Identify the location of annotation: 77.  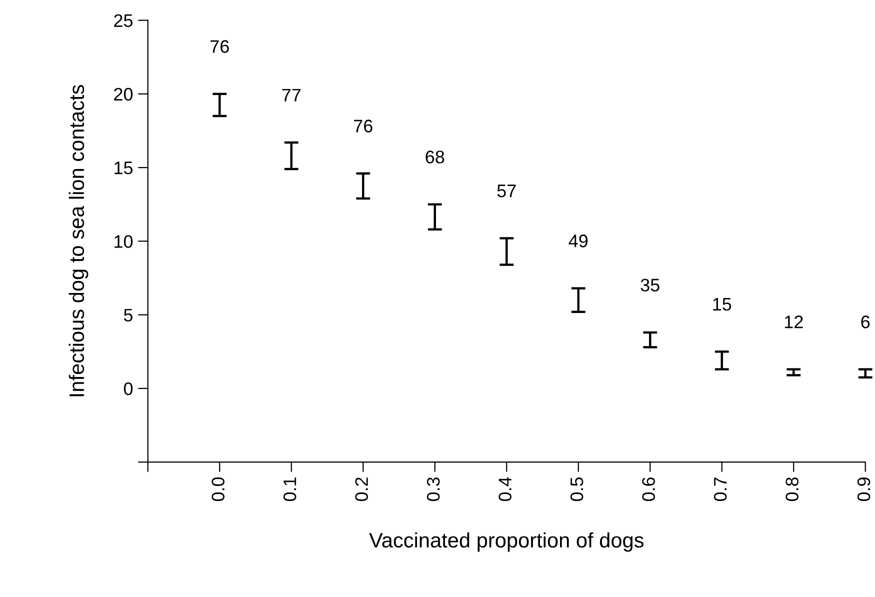
(291, 95).